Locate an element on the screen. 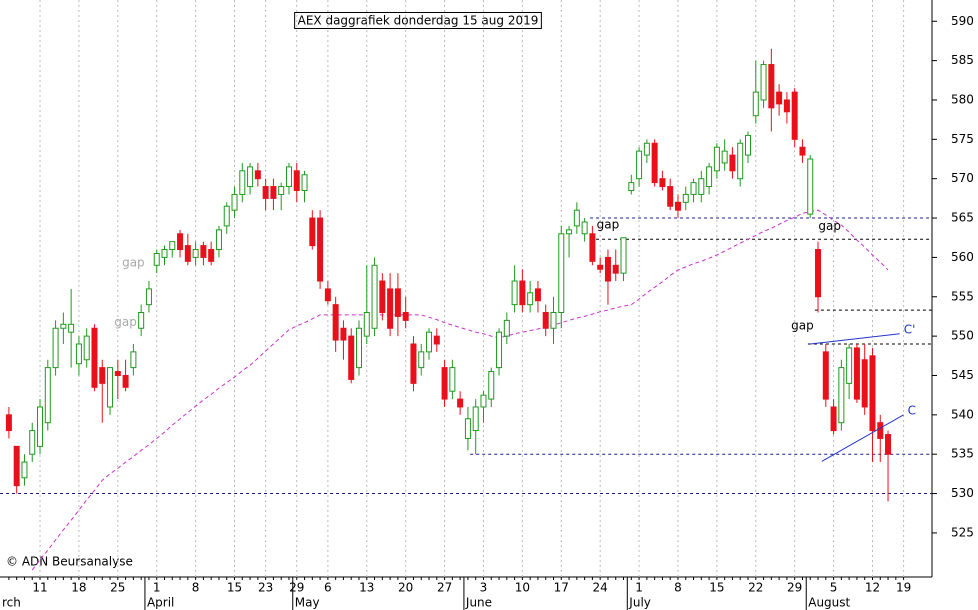 This screenshot has width=978, height=610. chart-title: AEX daggrafiek donderdag 15 aug 2019 is located at coordinates (418, 21).